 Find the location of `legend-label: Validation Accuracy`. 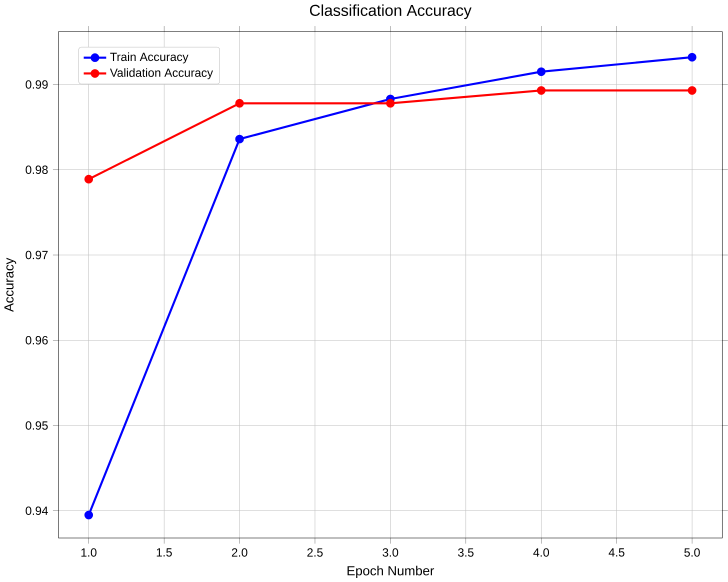

legend-label: Validation Accuracy is located at coordinates (162, 74).